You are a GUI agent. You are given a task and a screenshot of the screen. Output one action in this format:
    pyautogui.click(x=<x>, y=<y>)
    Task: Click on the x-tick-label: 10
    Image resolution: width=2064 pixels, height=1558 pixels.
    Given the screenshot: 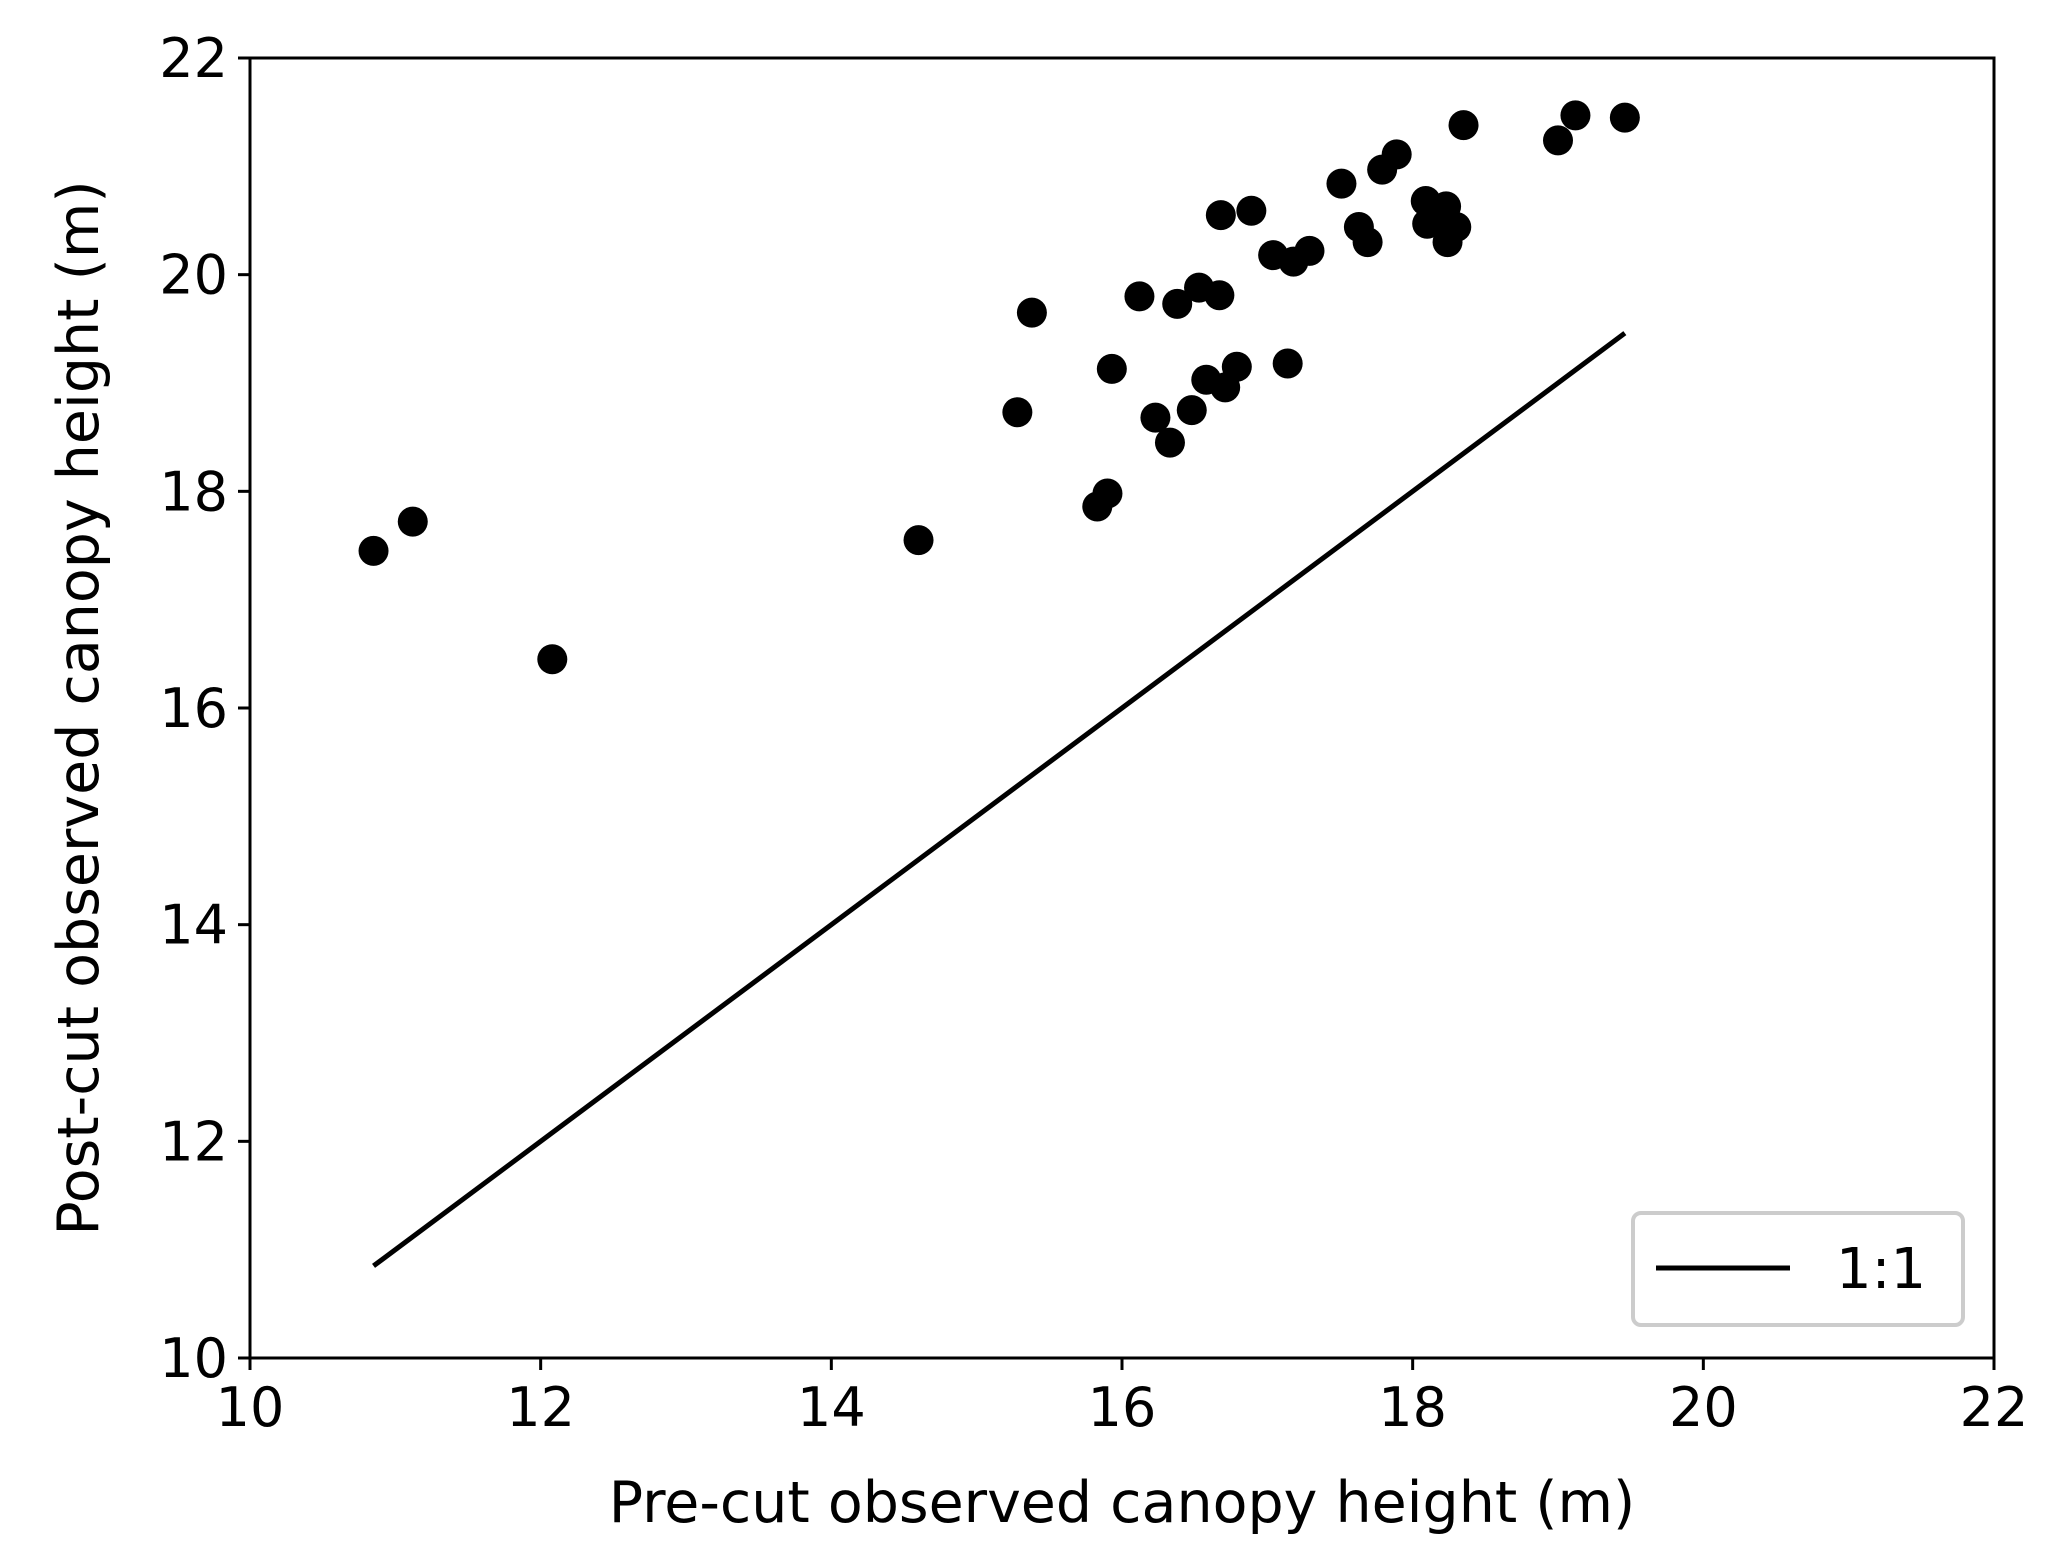 What is the action you would take?
    pyautogui.click(x=250, y=1407)
    